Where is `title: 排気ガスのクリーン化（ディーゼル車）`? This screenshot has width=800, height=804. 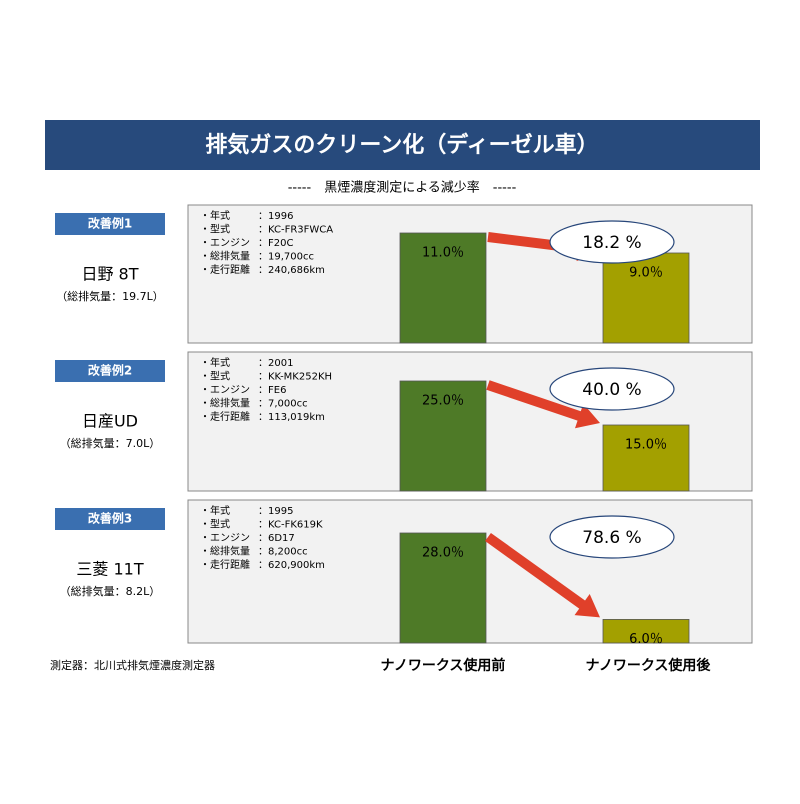
title: 排気ガスのクリーン化（ディーゼル車） is located at coordinates (401, 145).